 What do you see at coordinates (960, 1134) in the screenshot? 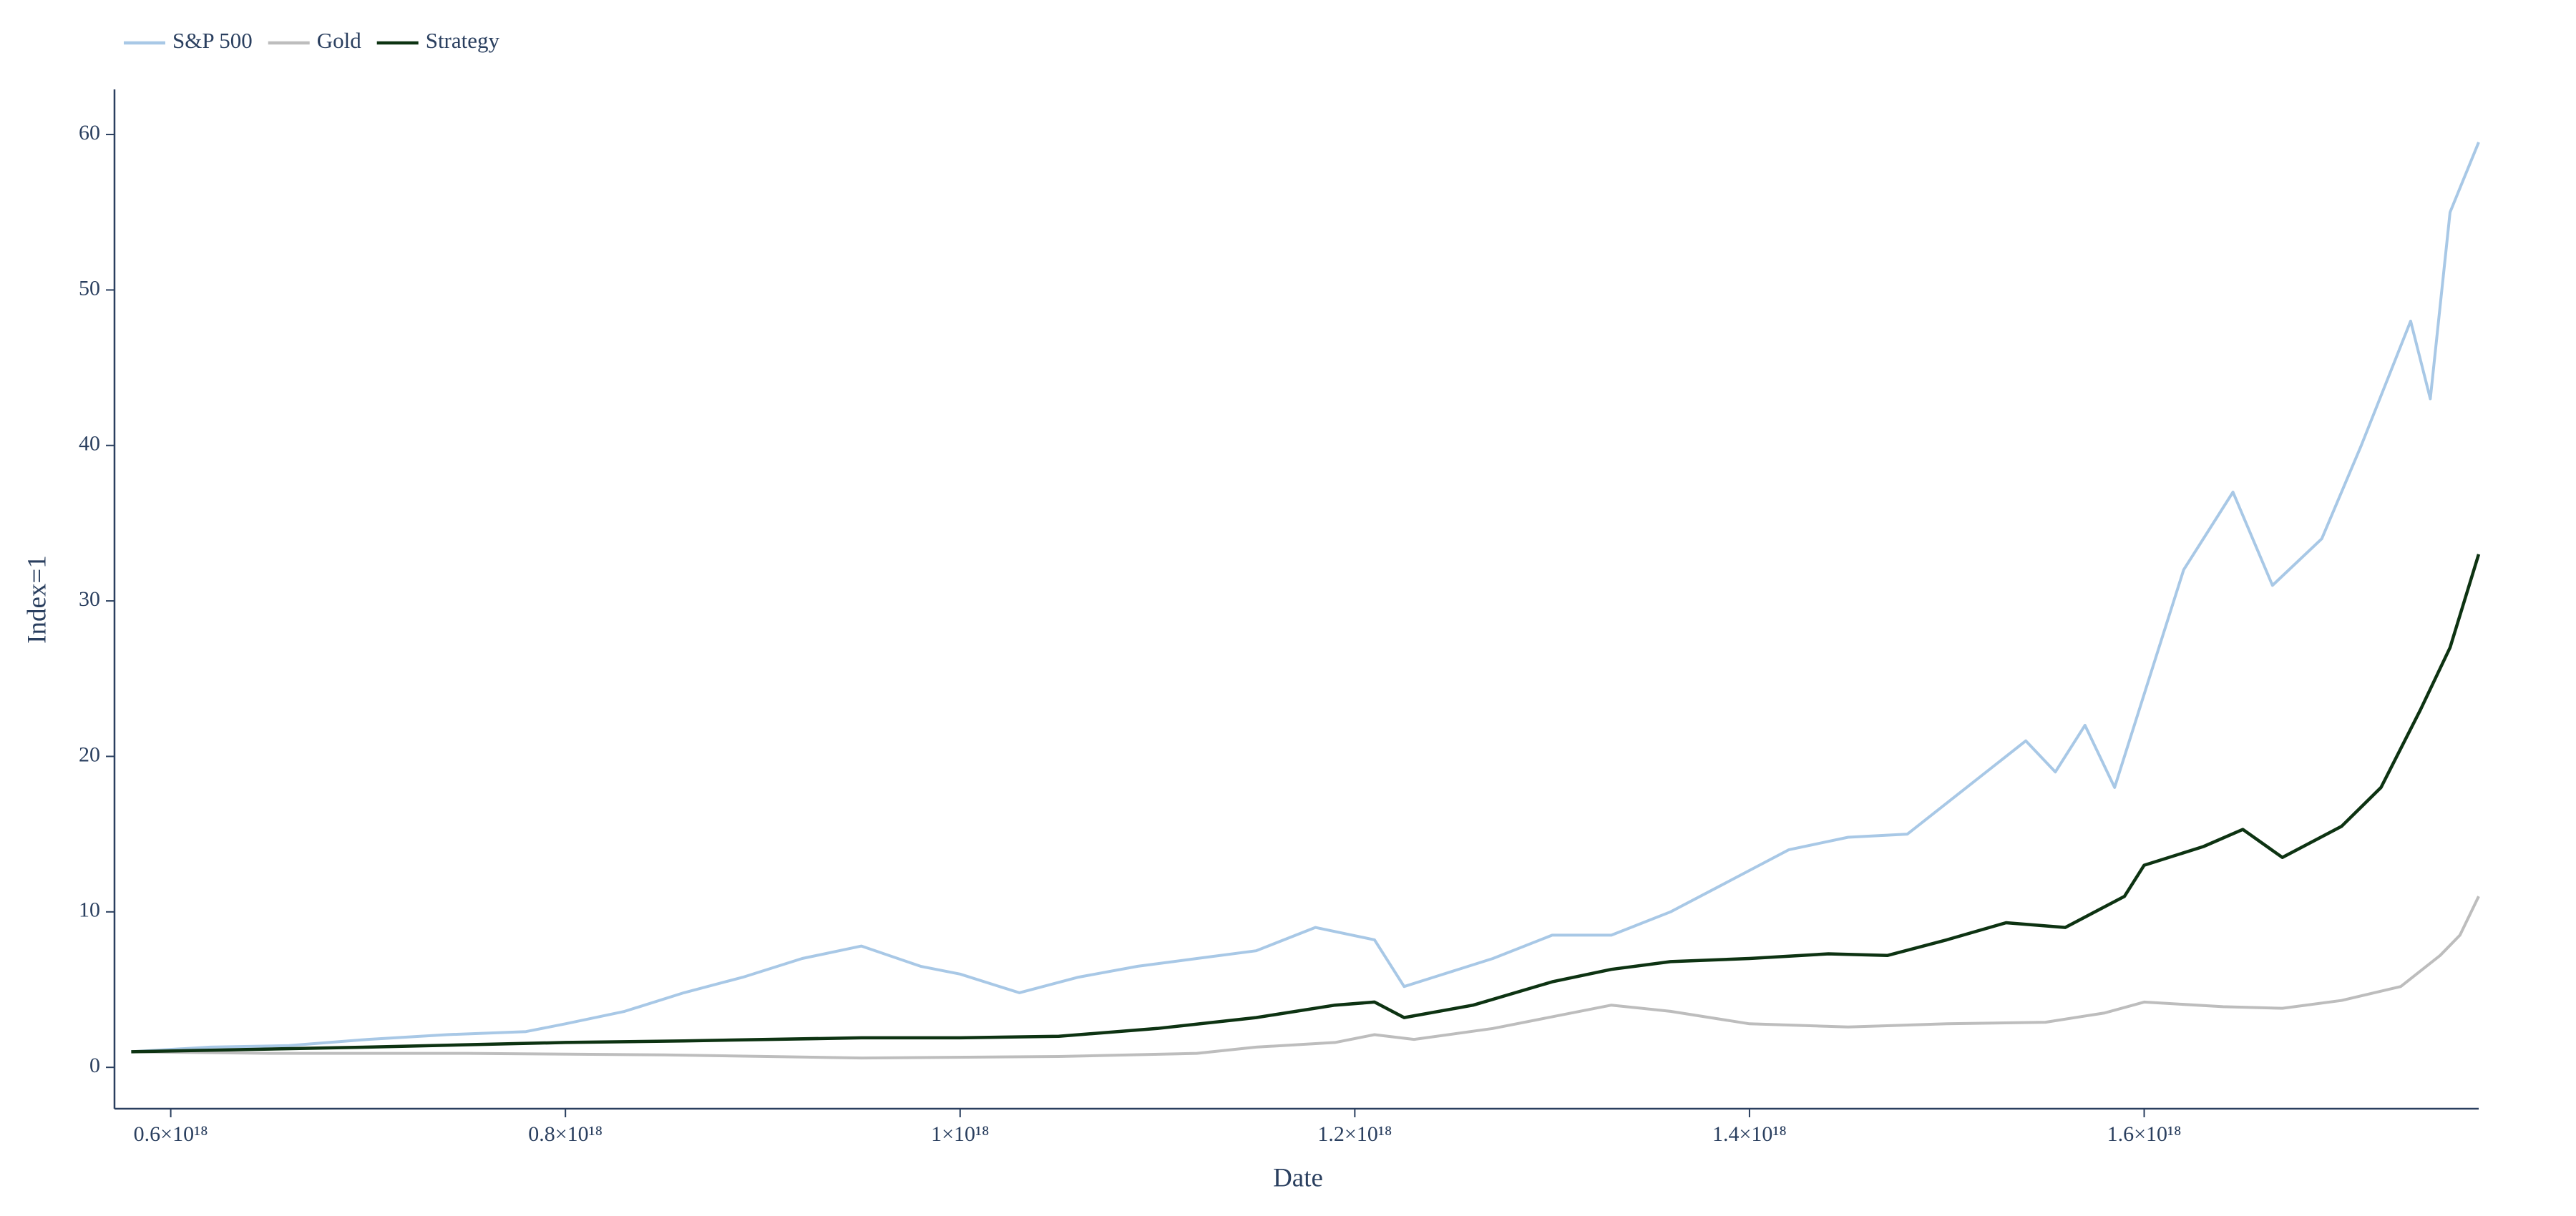
I see `x-tick-label: 1×10¹⁸` at bounding box center [960, 1134].